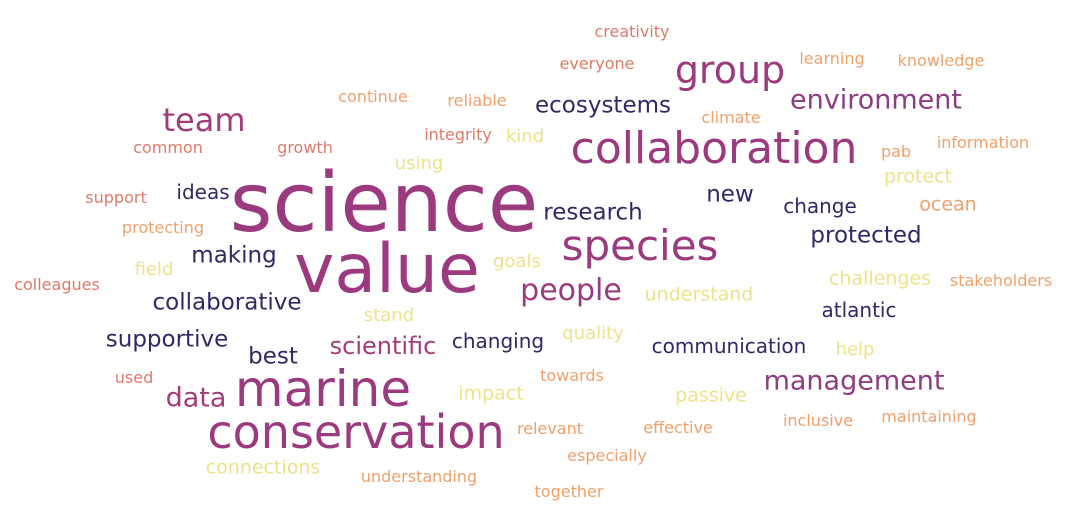  What do you see at coordinates (273, 356) in the screenshot?
I see `word-best: best` at bounding box center [273, 356].